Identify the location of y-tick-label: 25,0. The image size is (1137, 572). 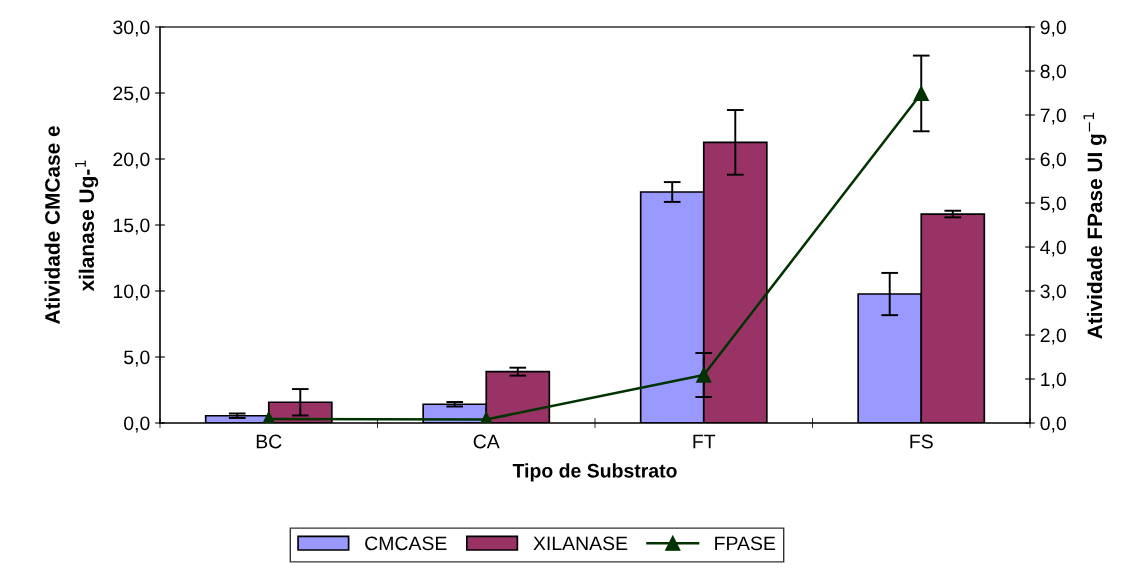
(131, 94).